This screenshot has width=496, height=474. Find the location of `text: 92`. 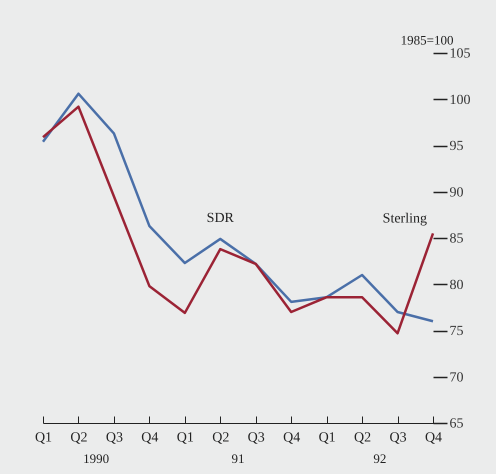

text: 92 is located at coordinates (379, 458).